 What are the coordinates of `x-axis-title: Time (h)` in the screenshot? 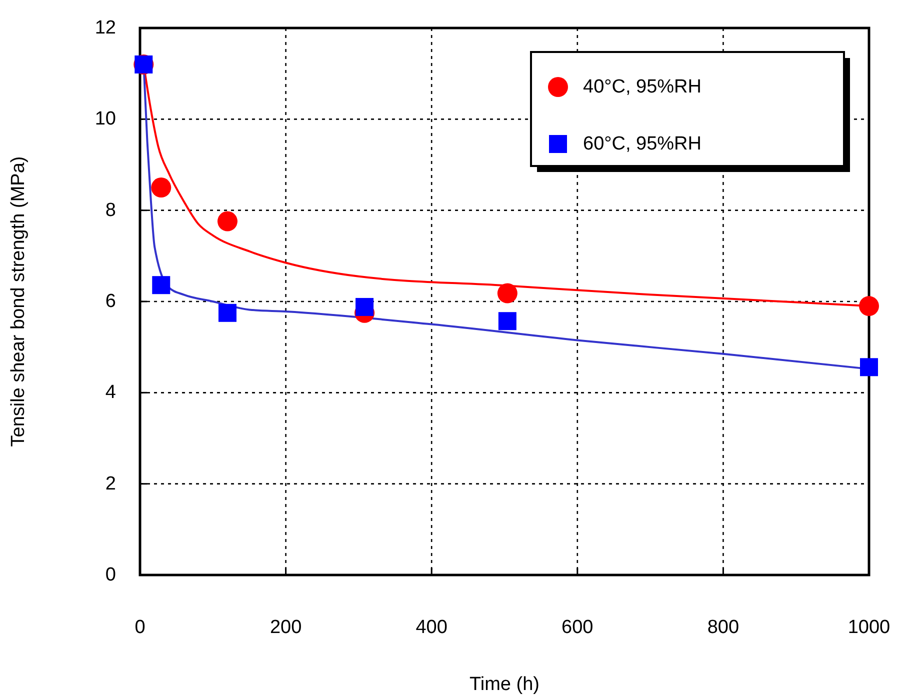 It's located at (504, 684).